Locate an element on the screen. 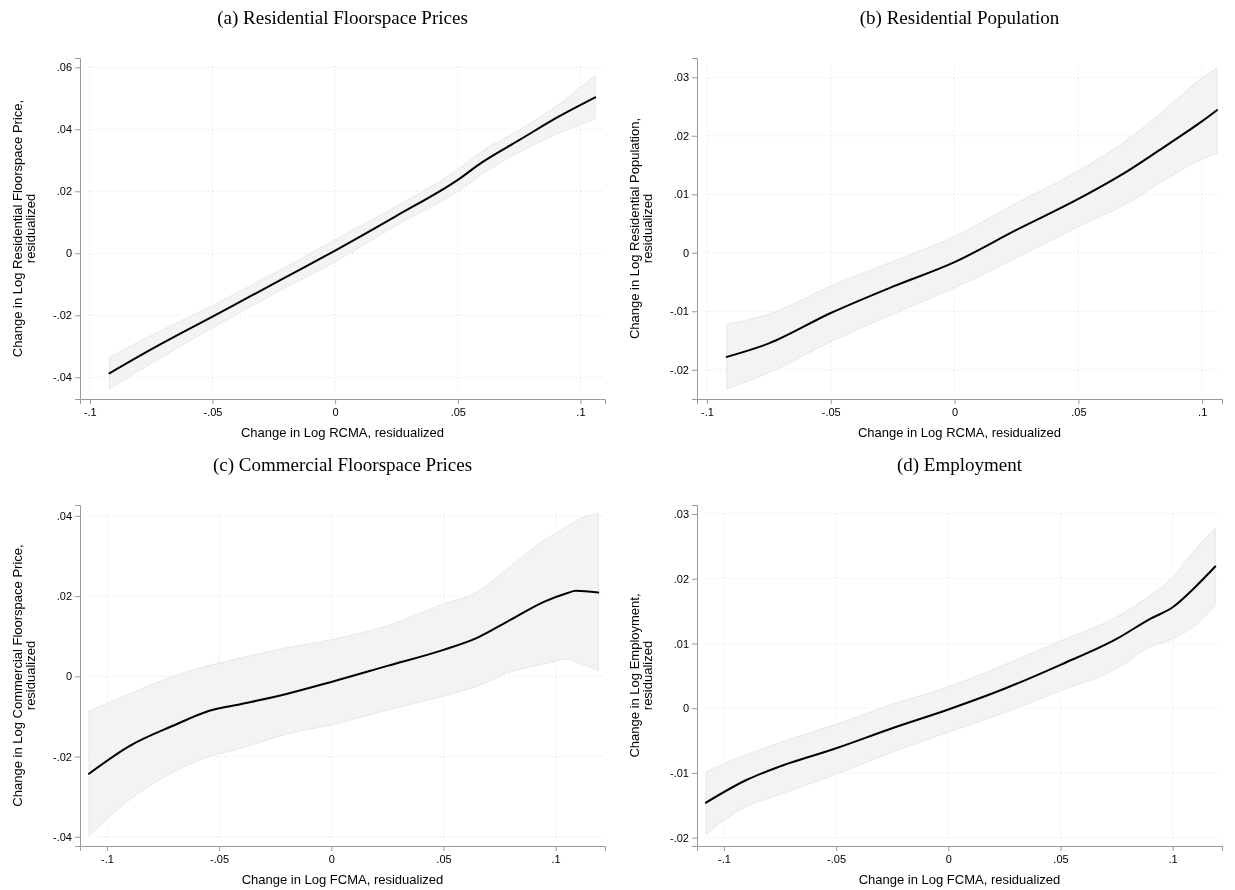 This screenshot has height=890, width=1235. chart-title: (d) Employment is located at coordinates (959, 465).